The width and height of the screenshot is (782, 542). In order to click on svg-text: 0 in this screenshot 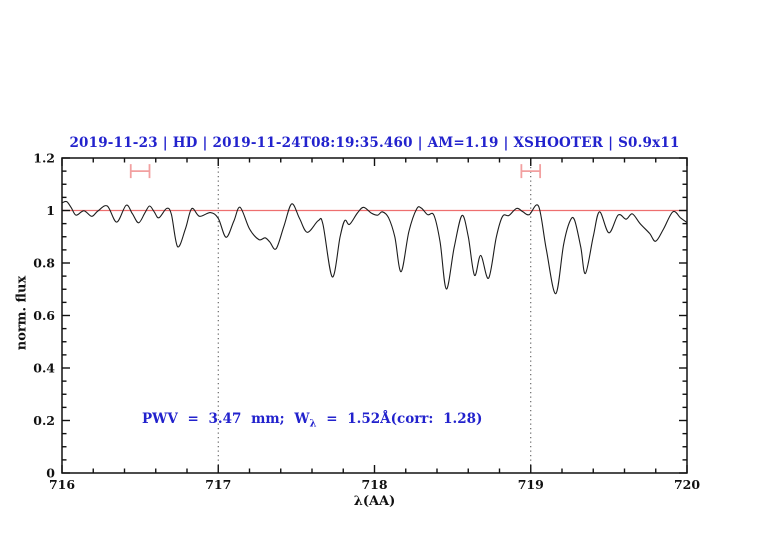, I will do `click(50, 473)`.